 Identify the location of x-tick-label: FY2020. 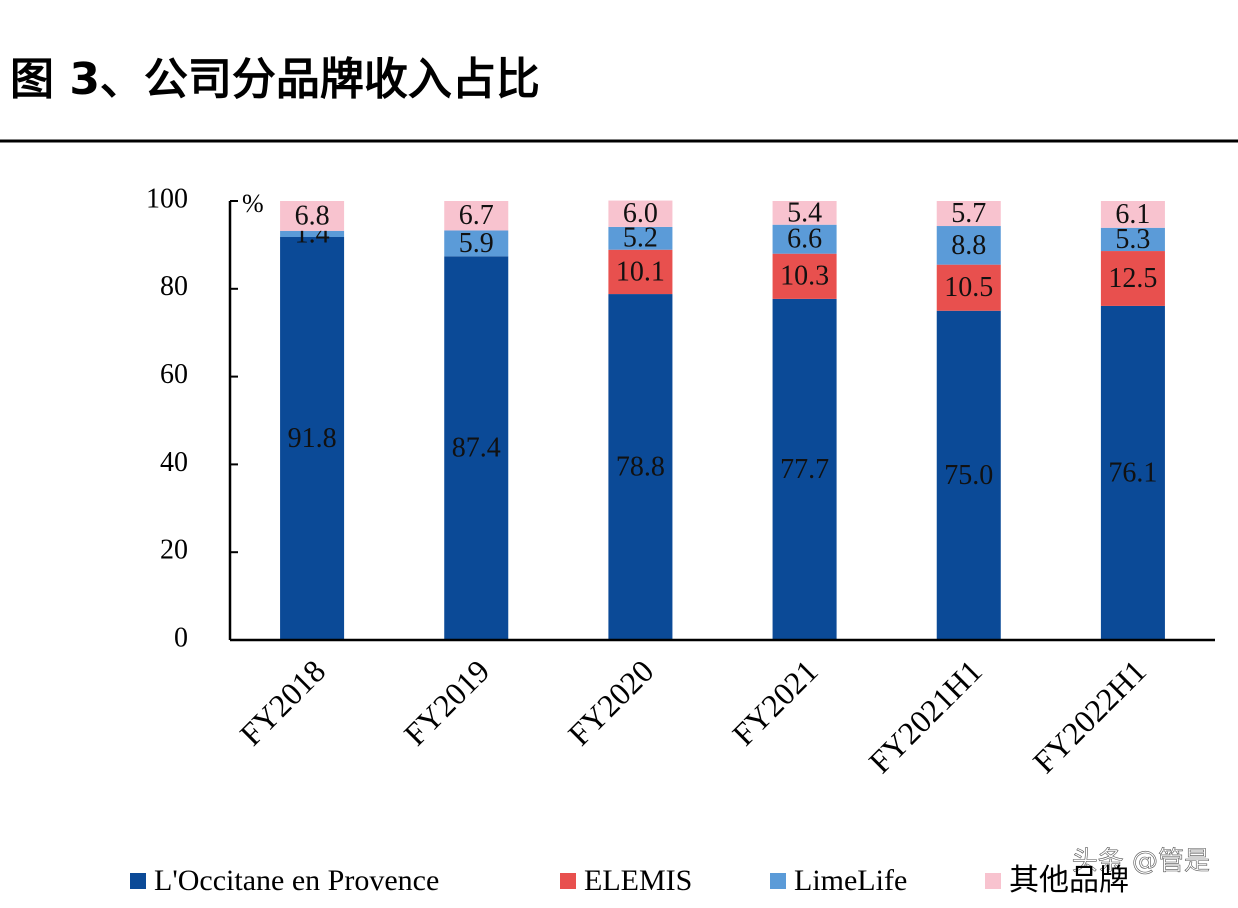
(611, 703).